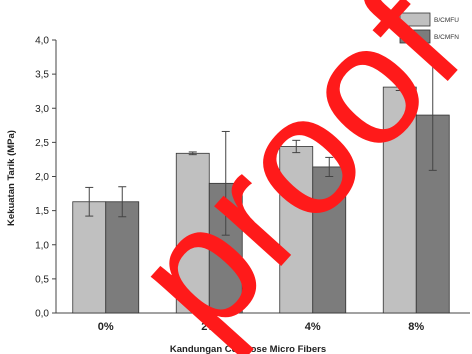 The width and height of the screenshot is (472, 354). I want to click on x-tick-label: 8%, so click(416, 327).